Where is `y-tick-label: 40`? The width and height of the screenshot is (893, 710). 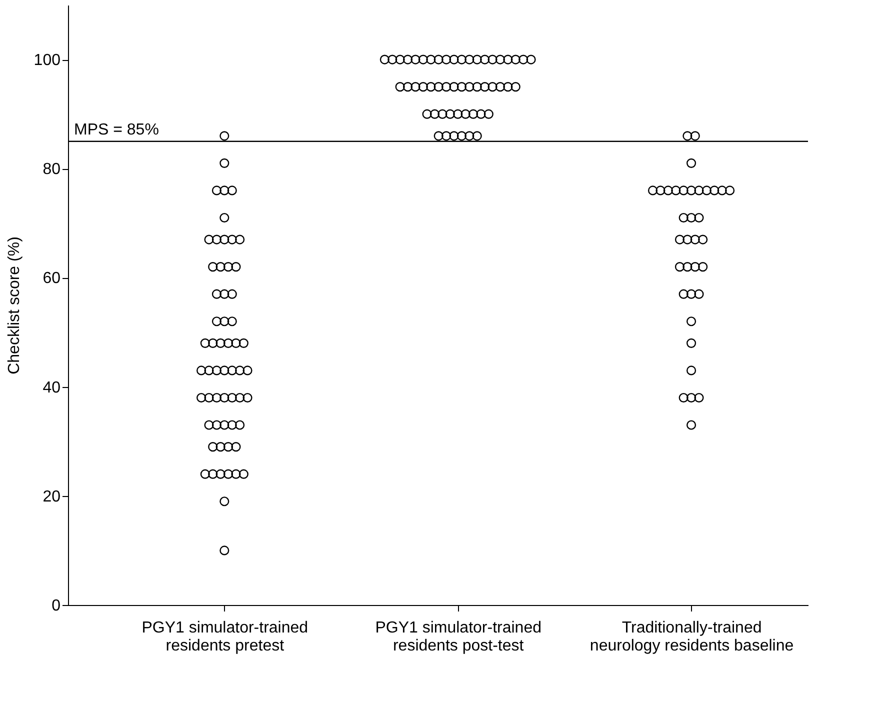 y-tick-label: 40 is located at coordinates (51, 387).